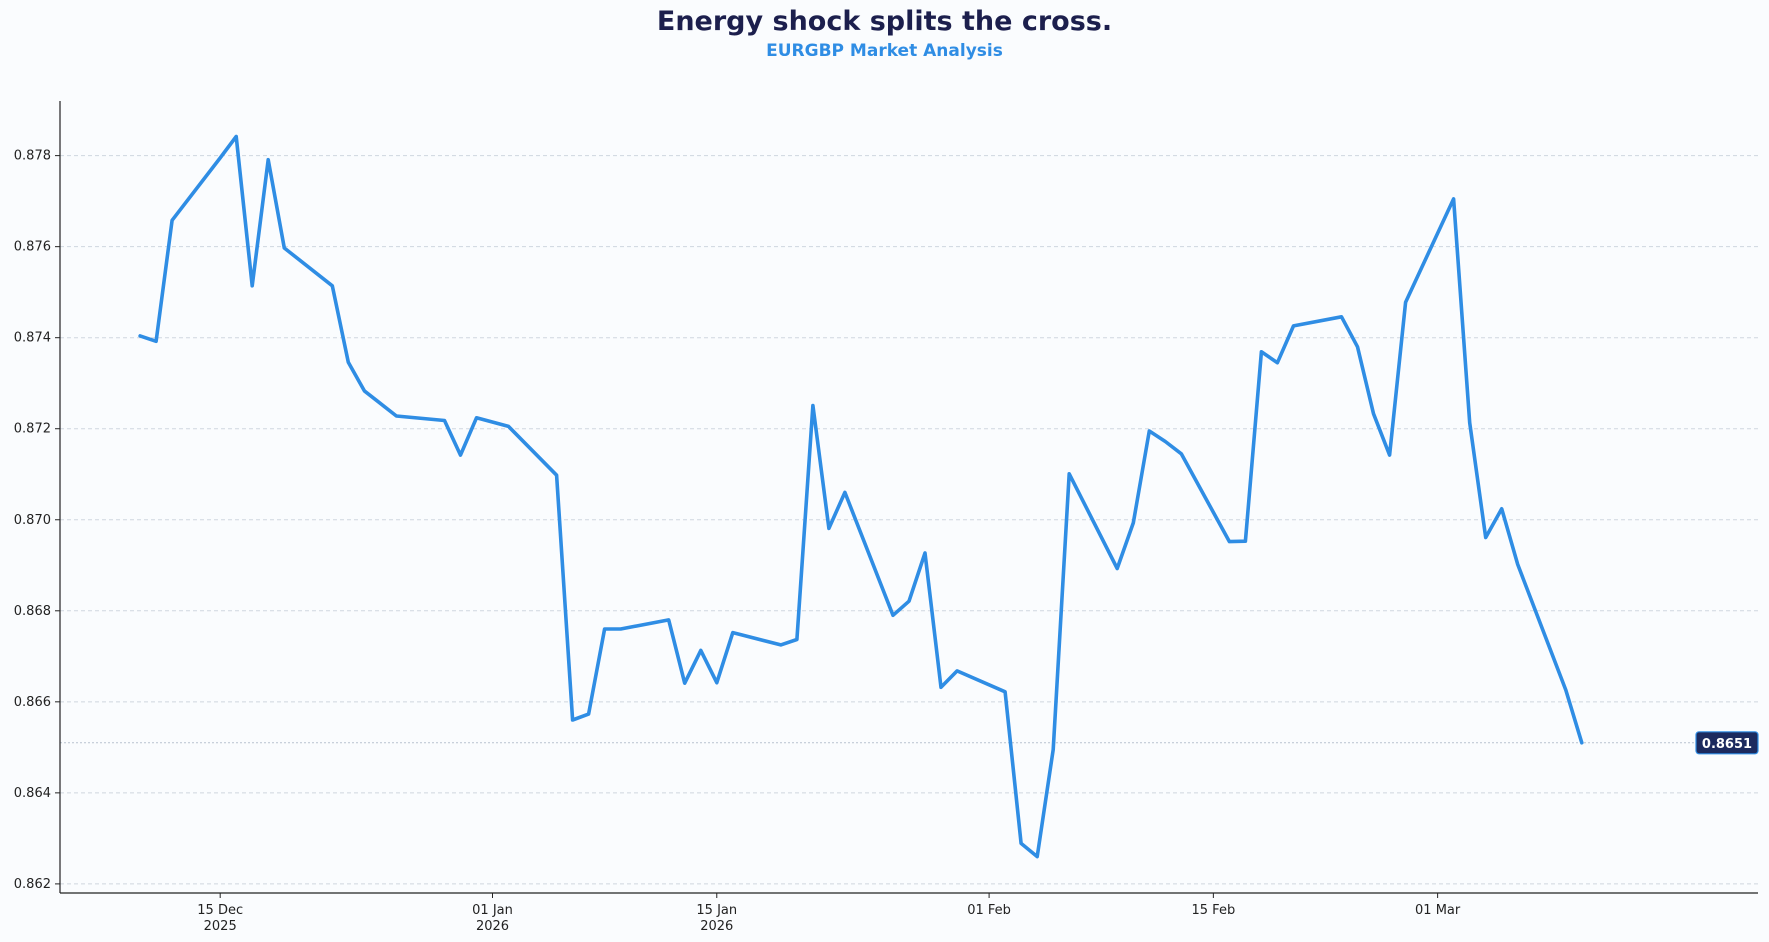 The width and height of the screenshot is (1769, 942). Describe the element at coordinates (884, 51) in the screenshot. I see `chart-subtitle: EURGBP Market Analysis` at that location.